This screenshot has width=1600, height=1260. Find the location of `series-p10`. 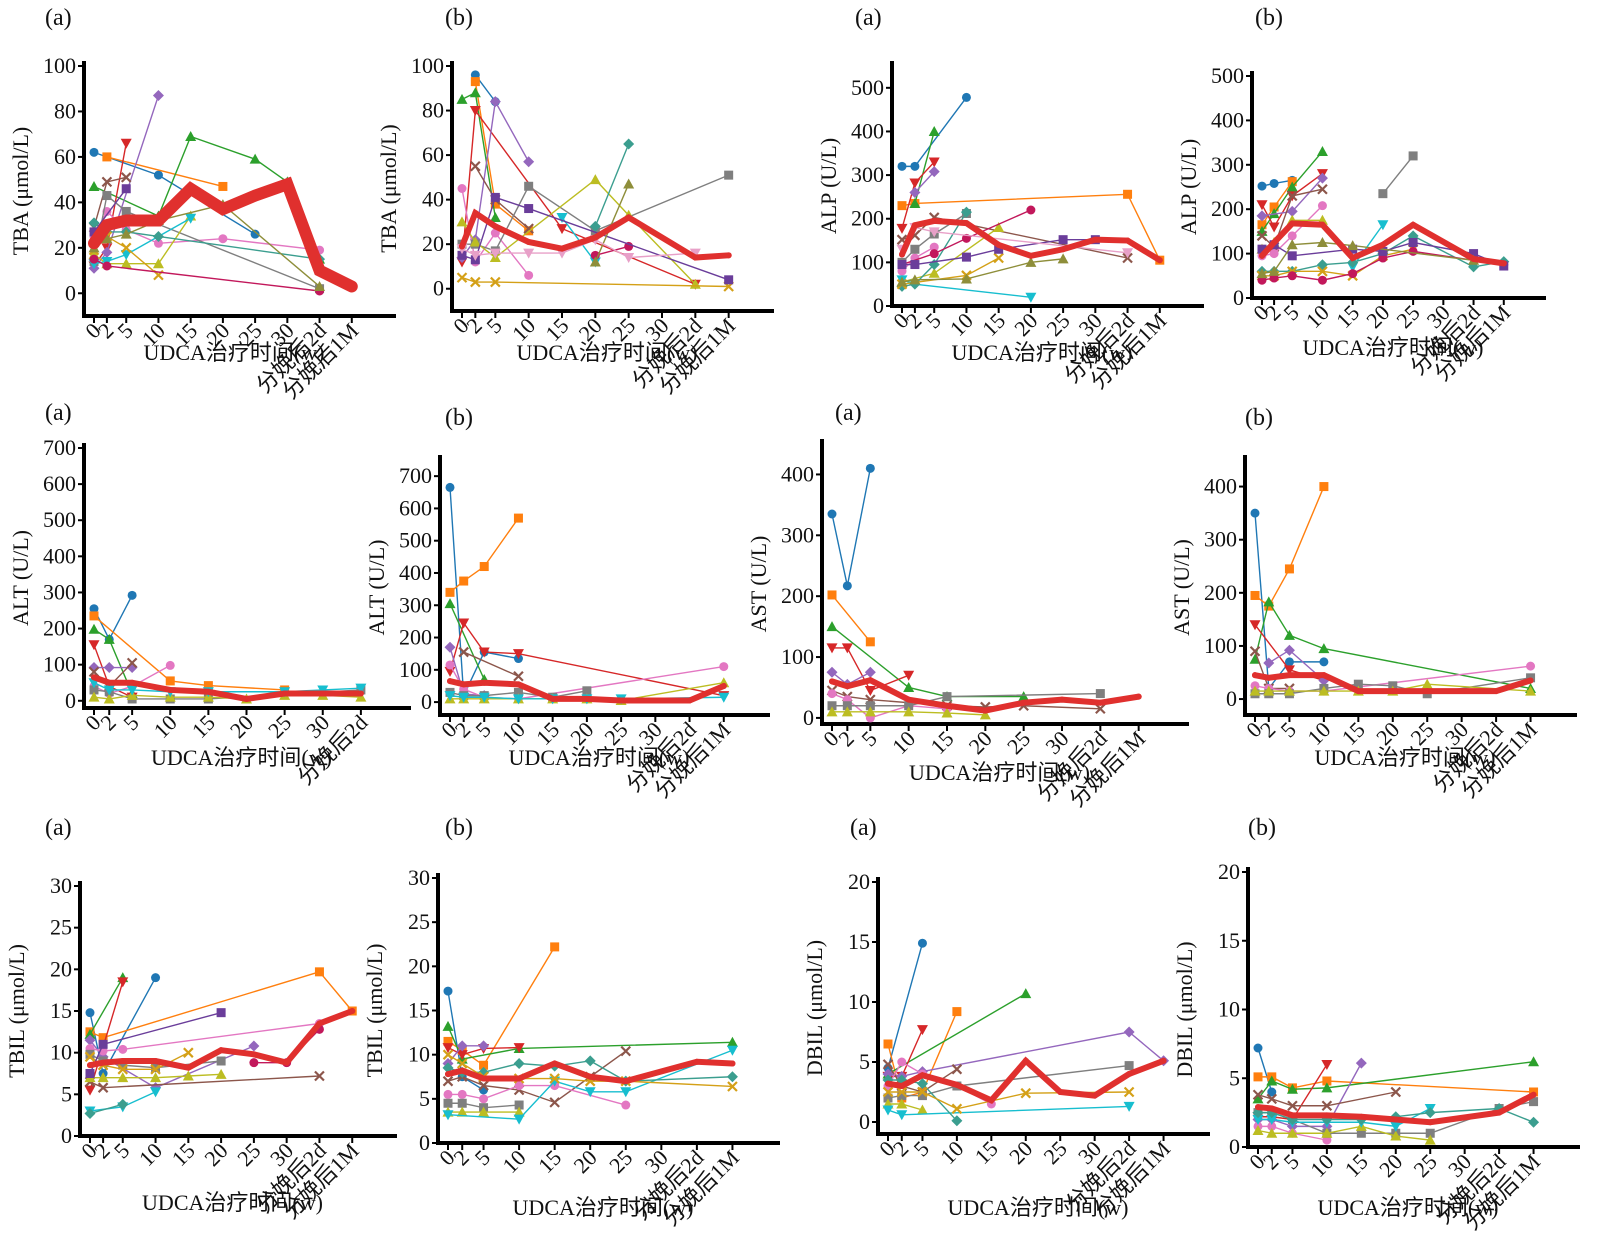

series-p10 is located at coordinates (1008, 1111).